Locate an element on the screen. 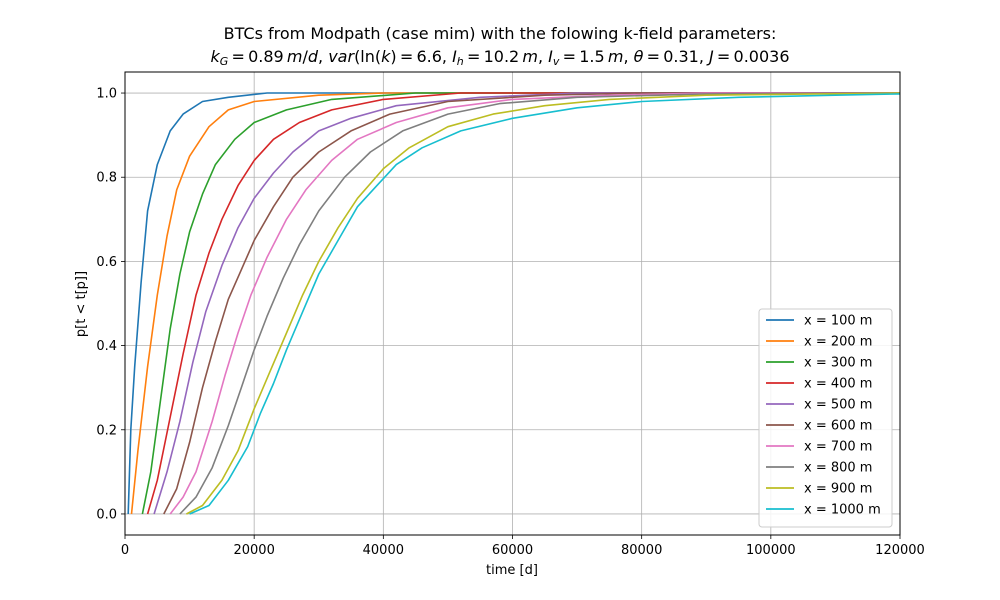  x-tick-label: 60000 is located at coordinates (512, 550).